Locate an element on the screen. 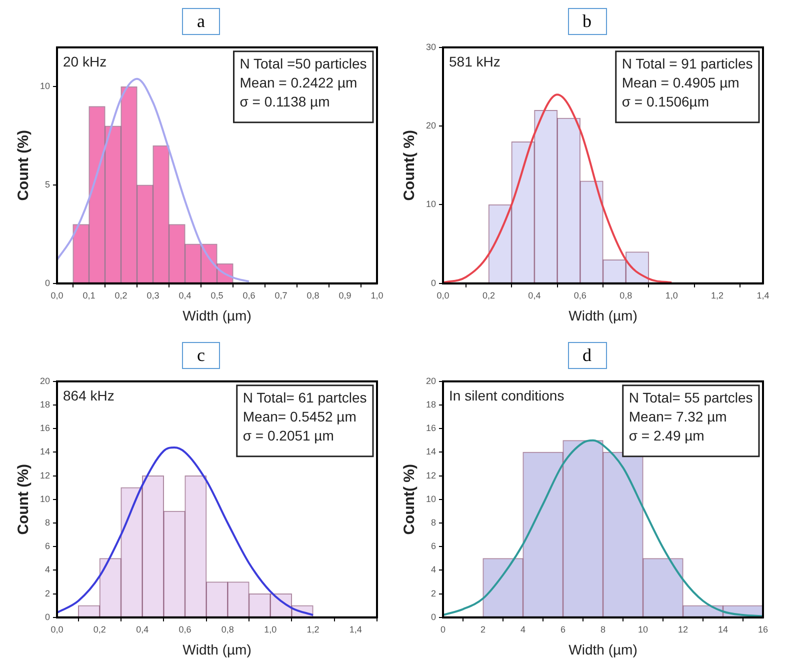  annotation: 20 kHz is located at coordinates (85, 61).